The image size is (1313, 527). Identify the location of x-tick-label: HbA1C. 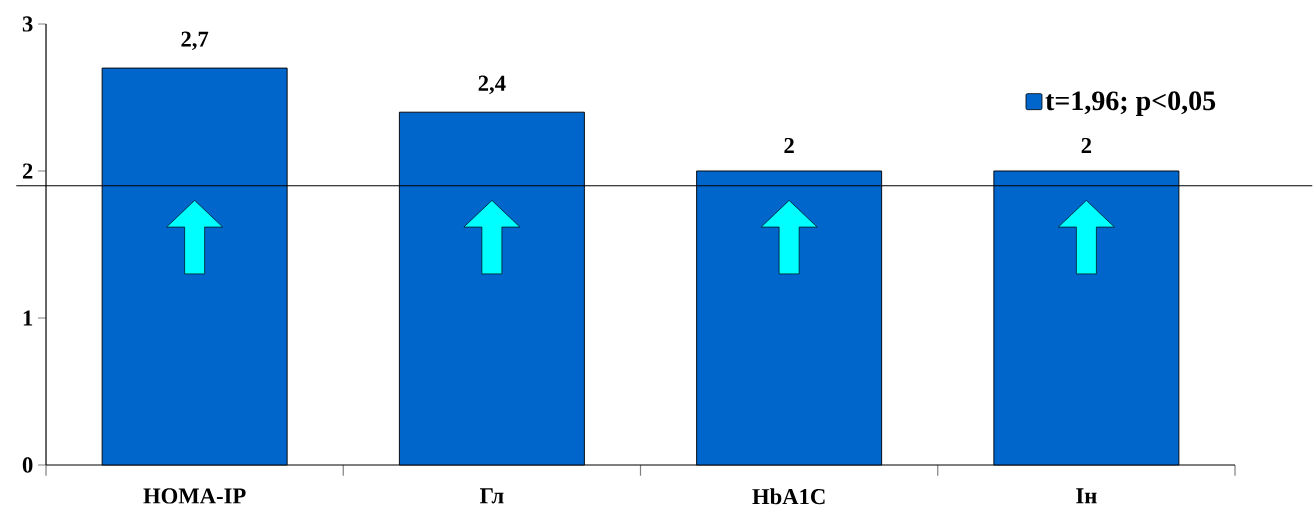
(788, 496).